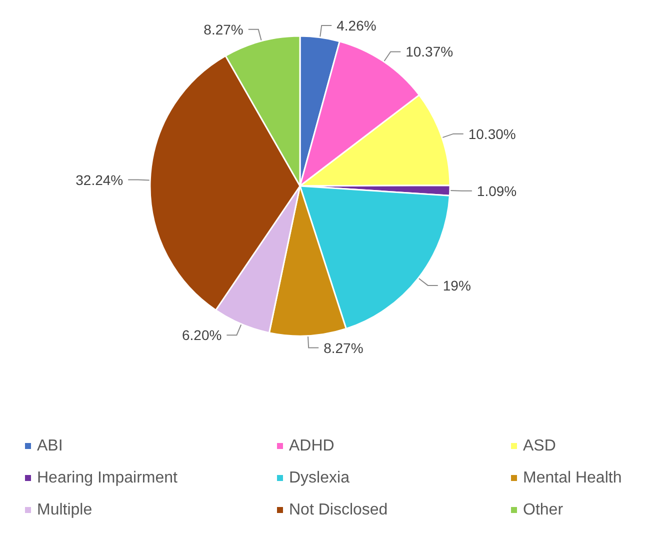 Image resolution: width=669 pixels, height=552 pixels. What do you see at coordinates (539, 446) in the screenshot?
I see `legend-label: ASD` at bounding box center [539, 446].